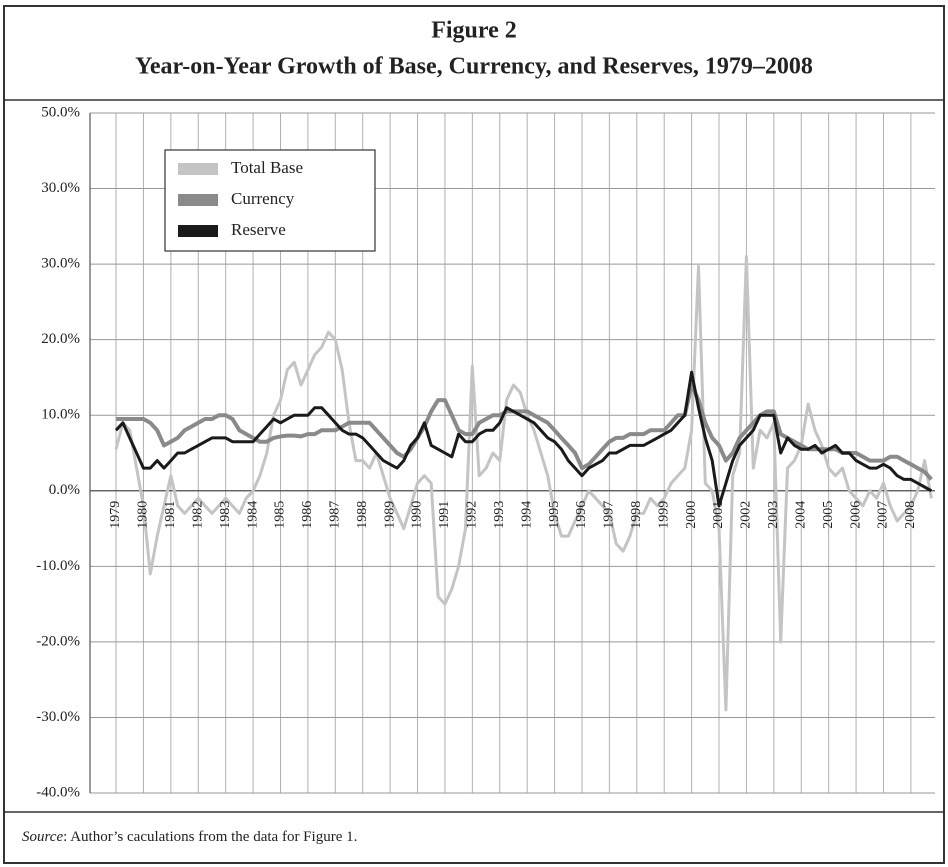 This screenshot has width=948, height=867. Describe the element at coordinates (115, 515) in the screenshot. I see `x-tick-label: 1979` at that location.